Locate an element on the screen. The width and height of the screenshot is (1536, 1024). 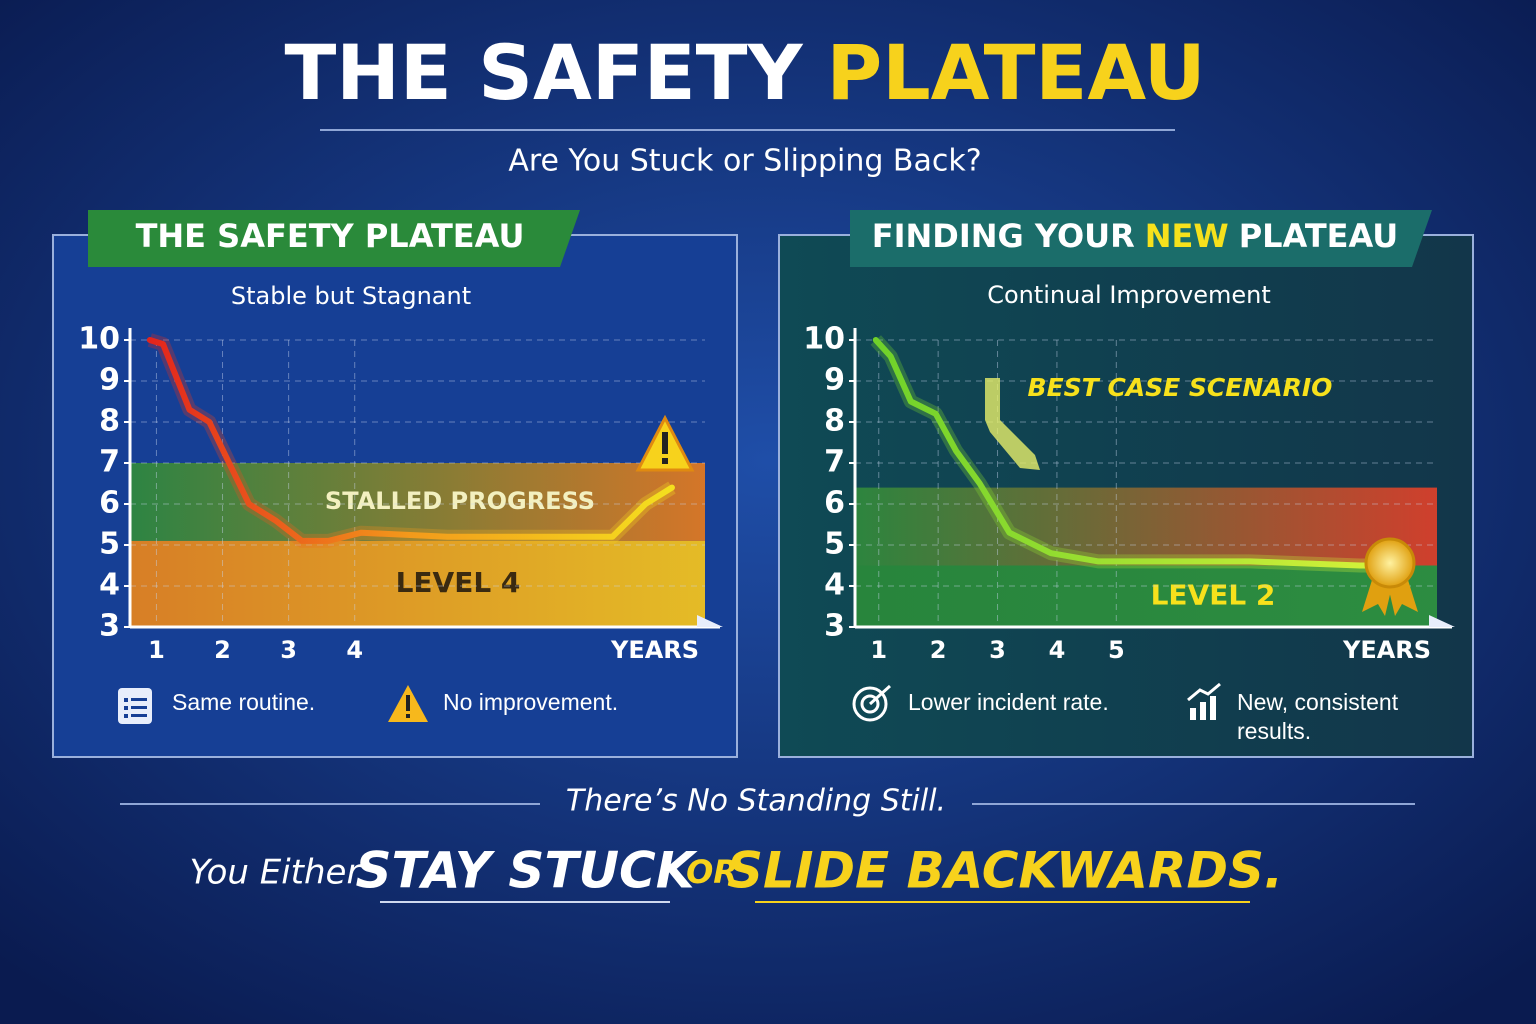
panel-title-part: THE SAFETY PLATEAU is located at coordinates (330, 236).